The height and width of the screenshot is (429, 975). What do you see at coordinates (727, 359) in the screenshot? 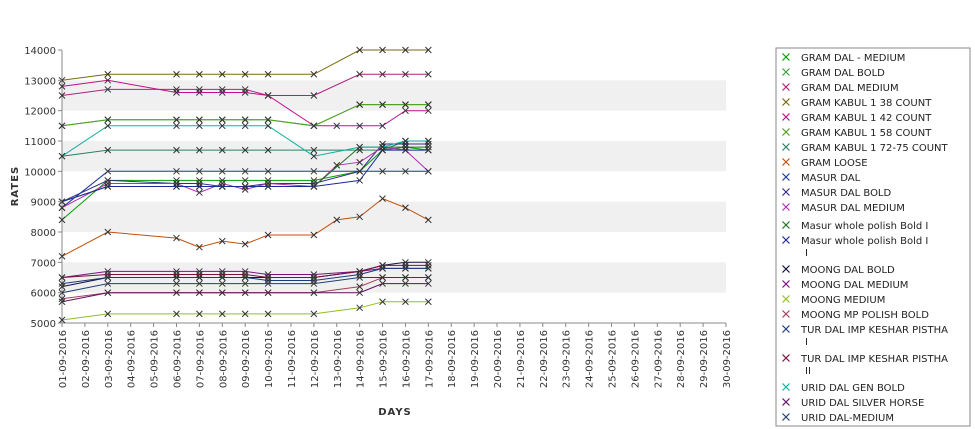
I see `x-tick-label: 30-09-2016` at bounding box center [727, 359].